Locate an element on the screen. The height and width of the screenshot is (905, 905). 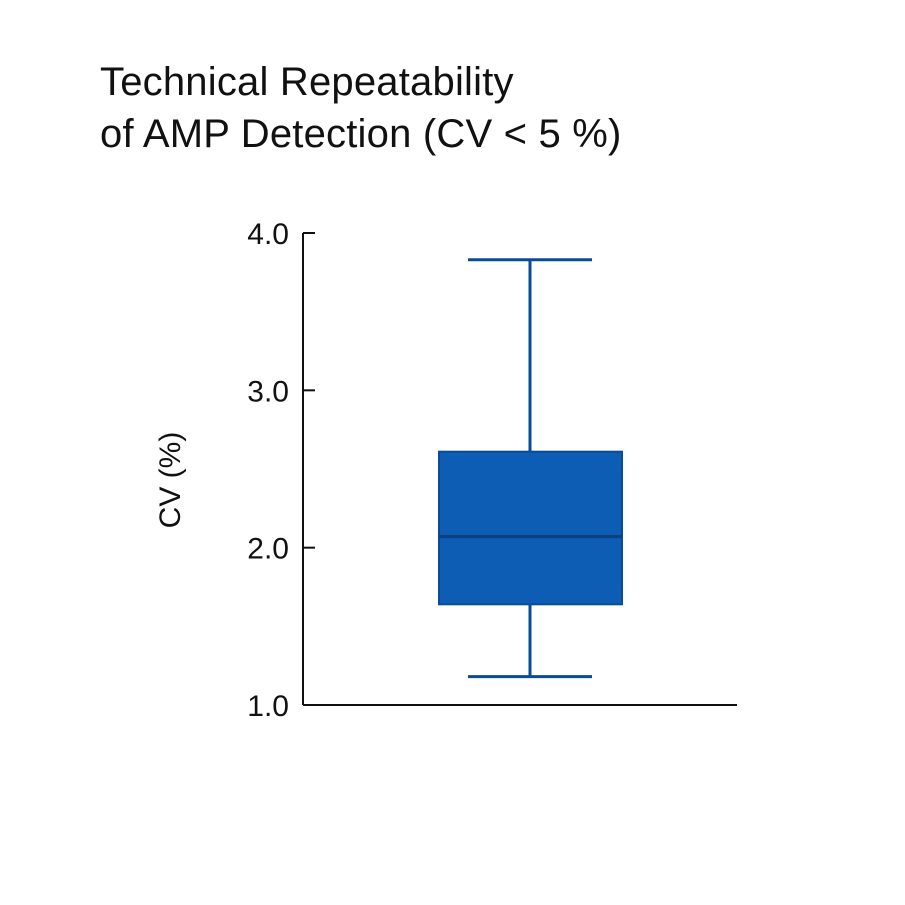
box-series is located at coordinates (530, 468).